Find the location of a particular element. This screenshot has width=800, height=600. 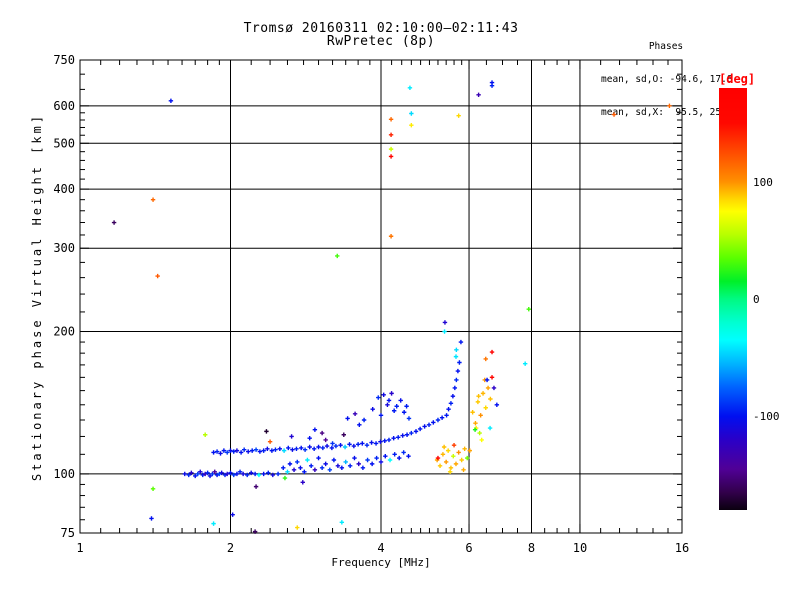

y-tick-label: 600 is located at coordinates (64, 106).